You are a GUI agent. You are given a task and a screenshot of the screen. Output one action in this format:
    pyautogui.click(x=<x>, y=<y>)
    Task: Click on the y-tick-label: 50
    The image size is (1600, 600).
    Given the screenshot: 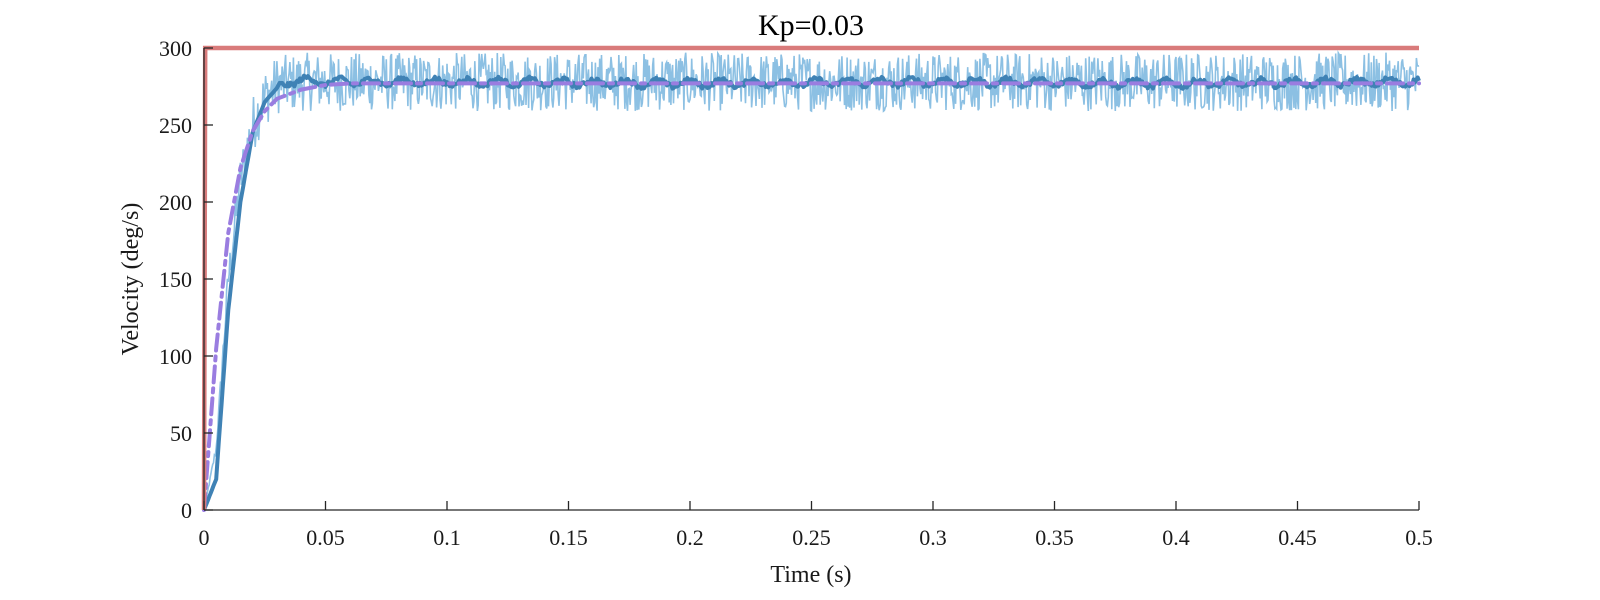 What is the action you would take?
    pyautogui.click(x=181, y=433)
    